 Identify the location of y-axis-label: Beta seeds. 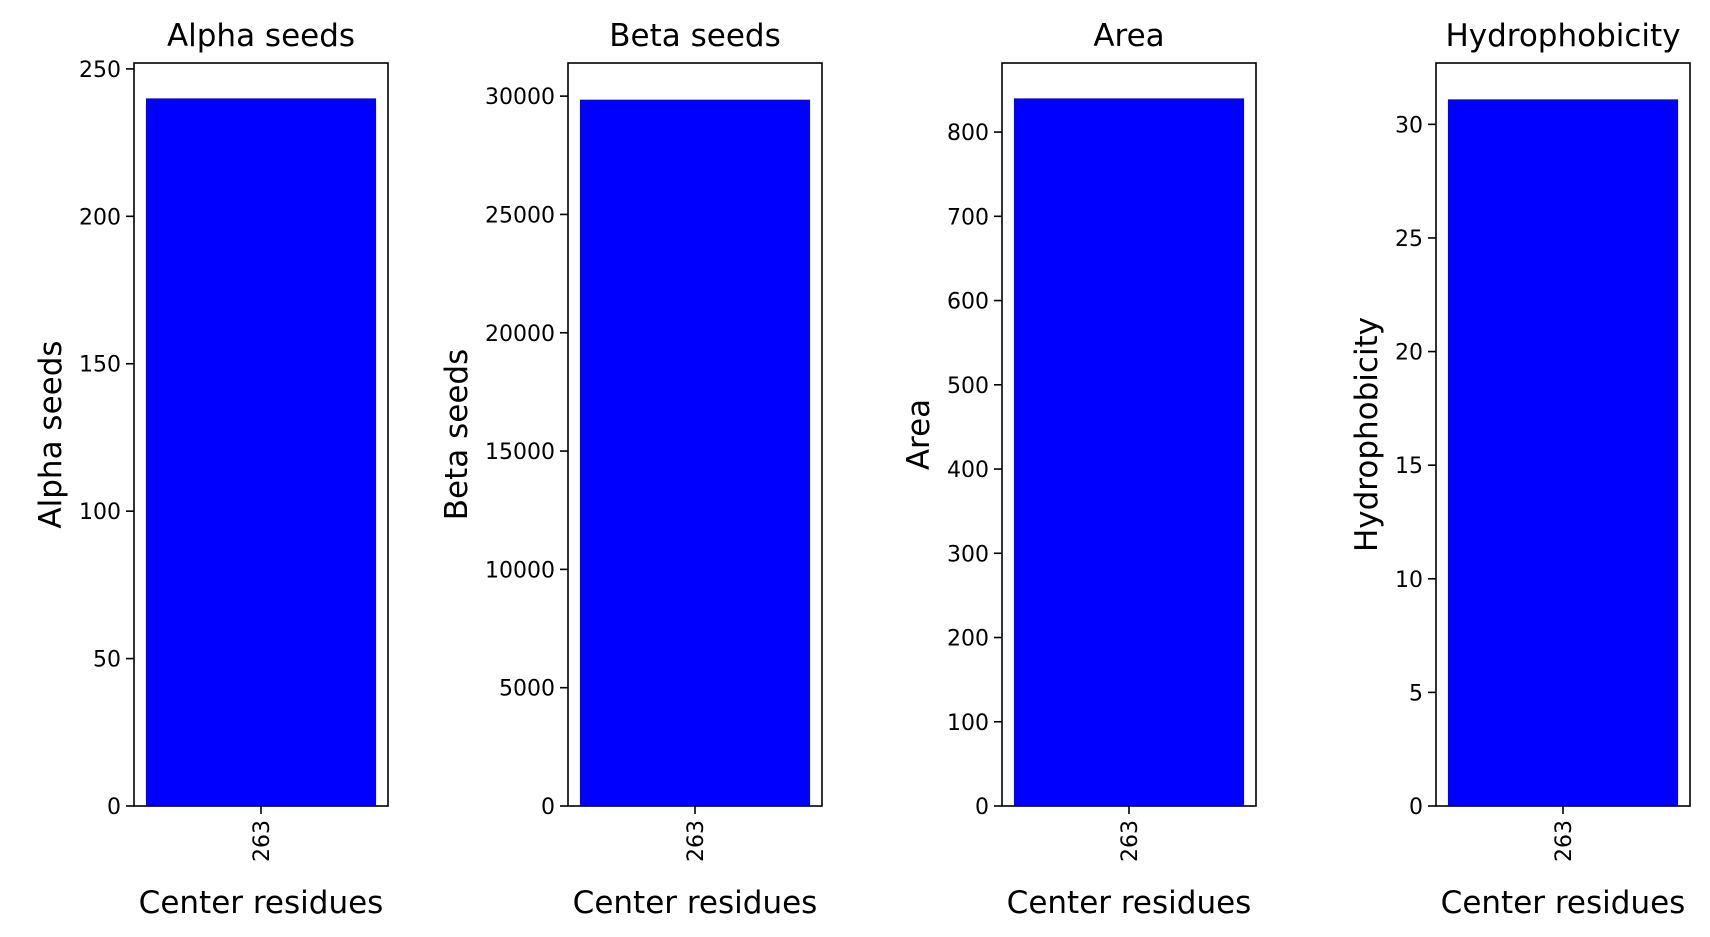
(457, 434).